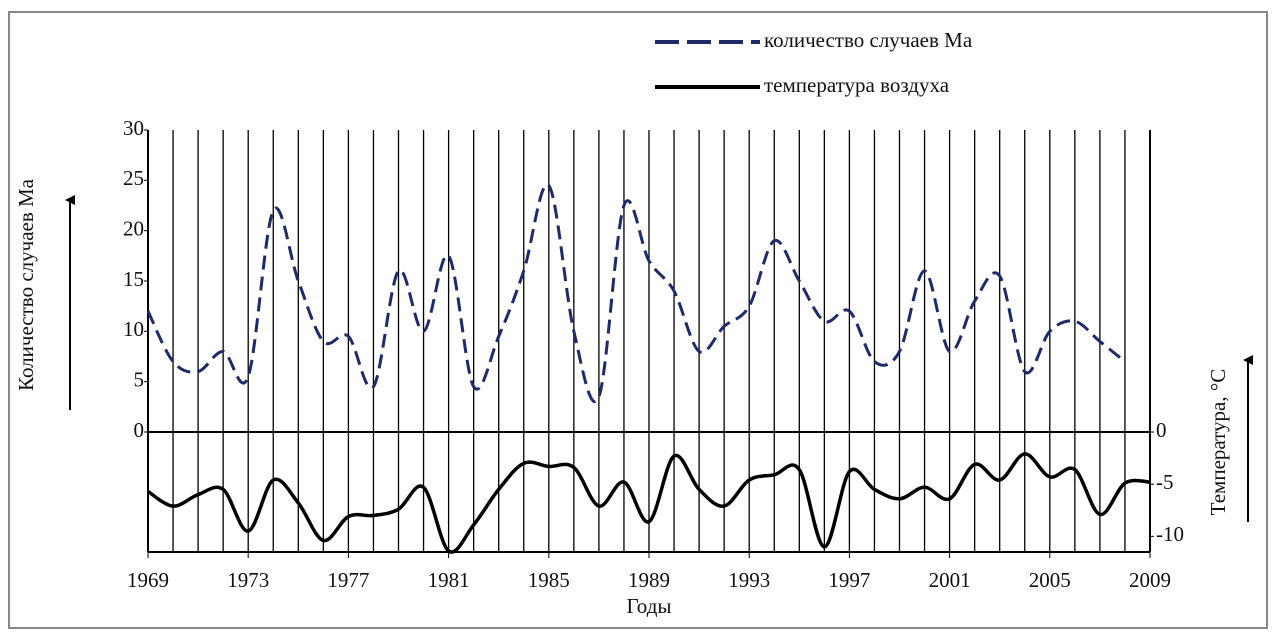 Image resolution: width=1273 pixels, height=637 pixels. I want to click on y-tick-label: 20, so click(133, 228).